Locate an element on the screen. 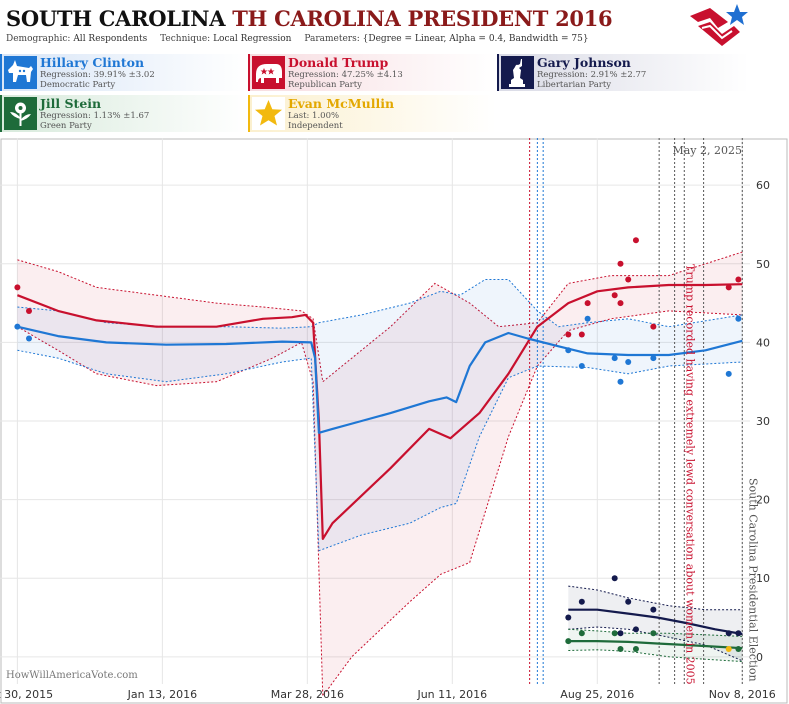 This screenshot has height=704, width=789. x-tick-label: Jan 13, 2016 is located at coordinates (162, 694).